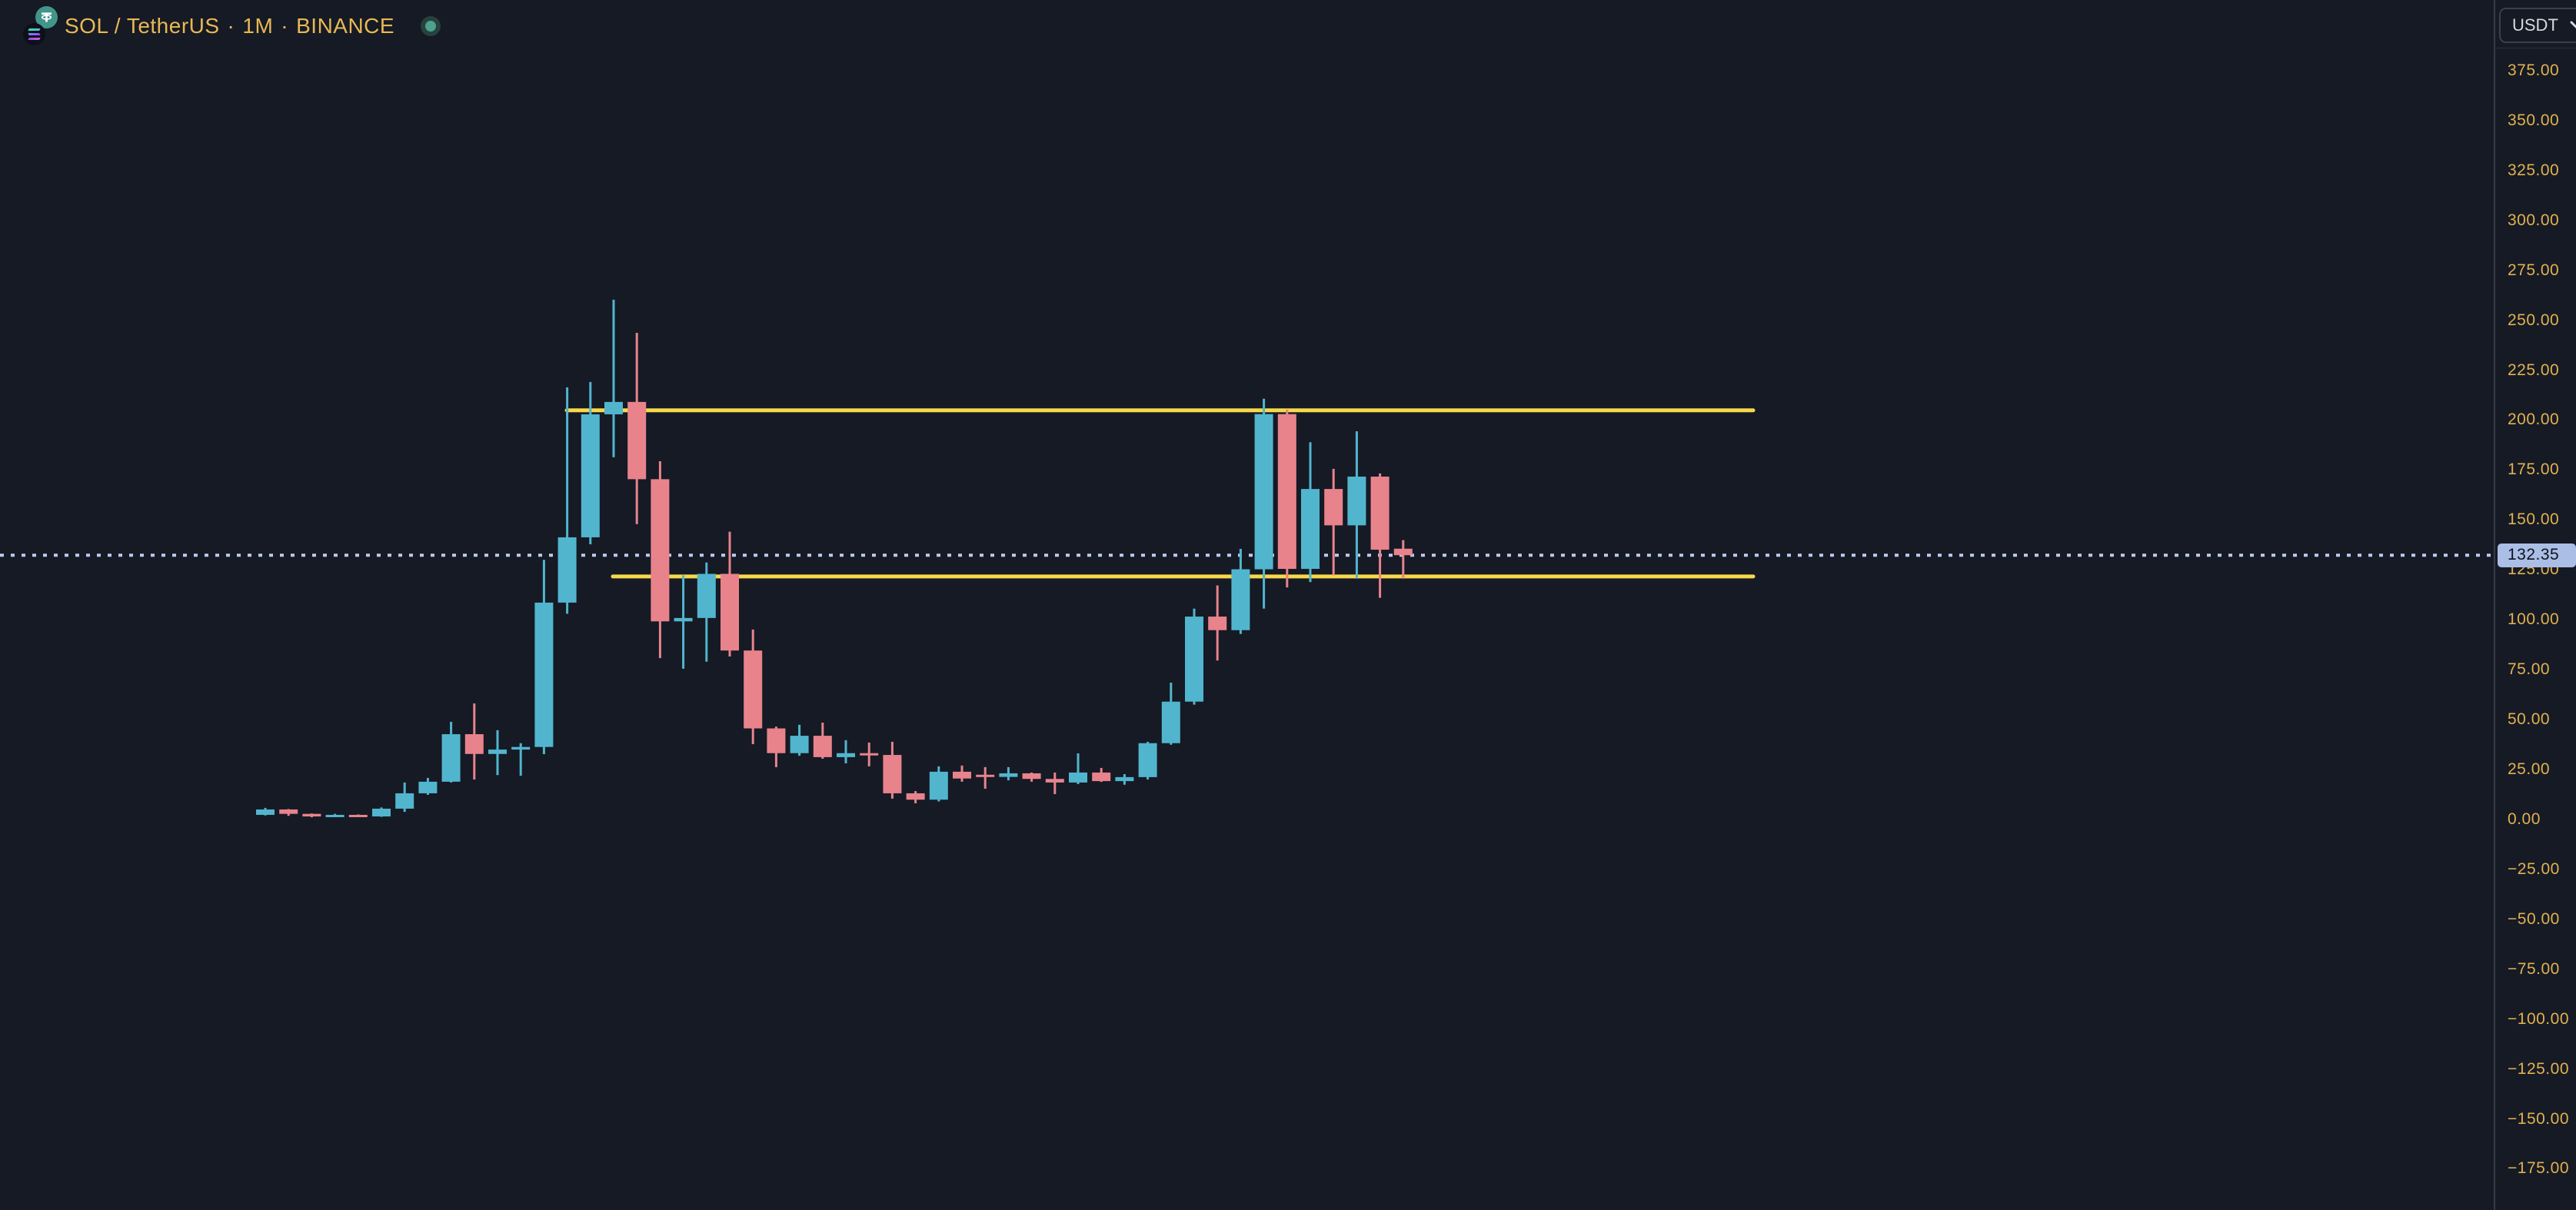 This screenshot has width=2576, height=1210. I want to click on currency-unit-label: USDT, so click(2535, 25).